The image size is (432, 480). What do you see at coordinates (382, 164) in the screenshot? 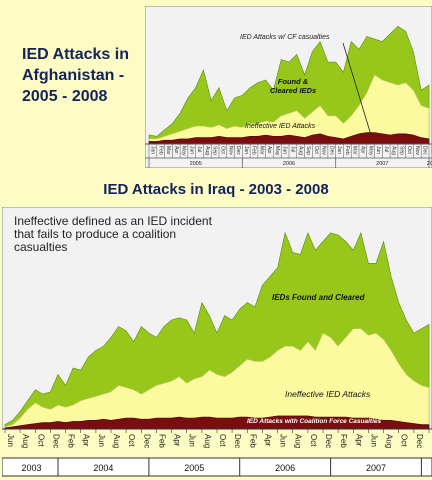
I see `afg-year-label: 2007` at bounding box center [382, 164].